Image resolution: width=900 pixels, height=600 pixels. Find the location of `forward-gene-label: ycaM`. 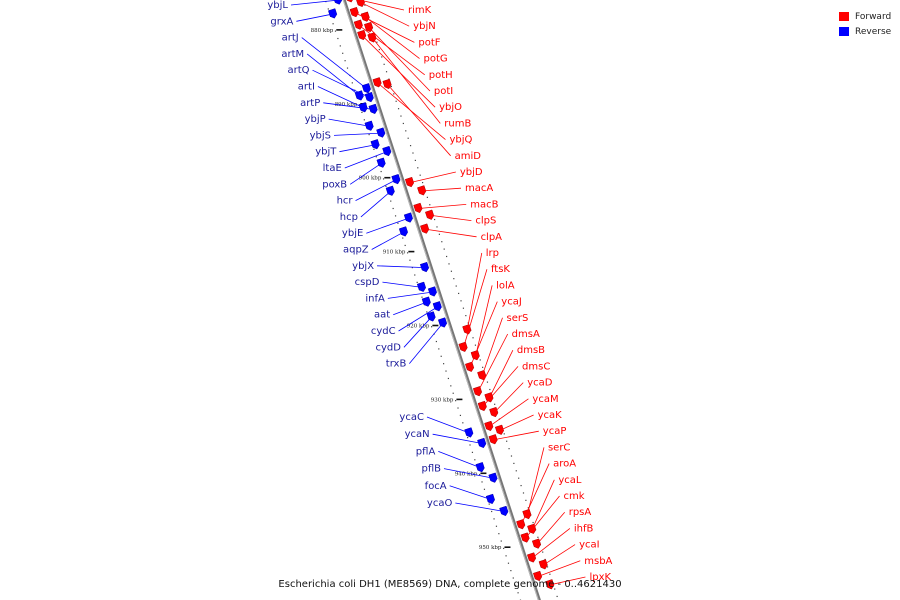

forward-gene-label: ycaM is located at coordinates (545, 399).